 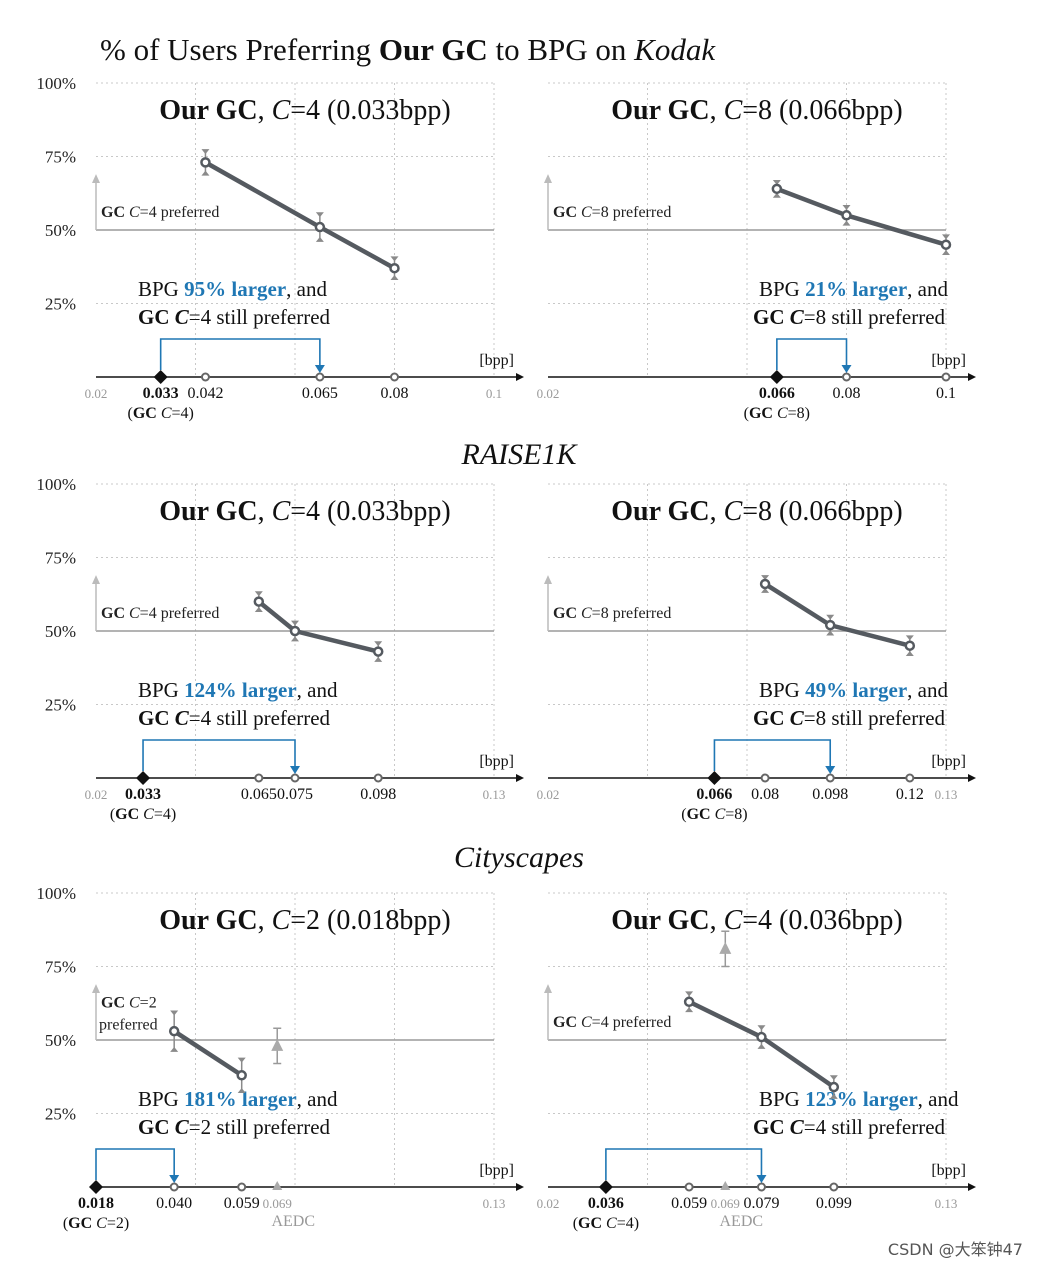 What do you see at coordinates (761, 1203) in the screenshot?
I see `x-tick-label: 0.079` at bounding box center [761, 1203].